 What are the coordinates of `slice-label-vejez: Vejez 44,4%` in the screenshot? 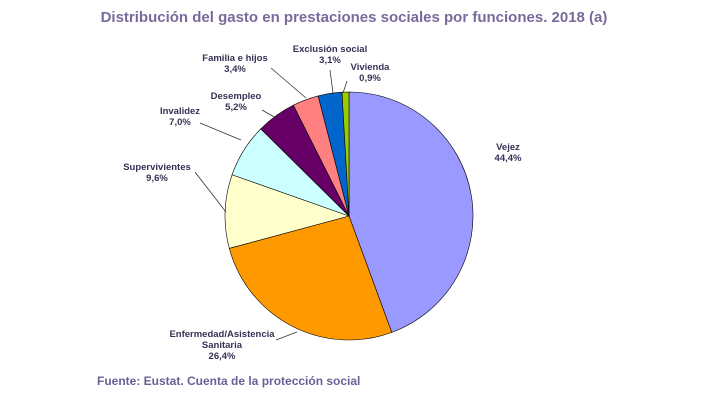 It's located at (508, 153).